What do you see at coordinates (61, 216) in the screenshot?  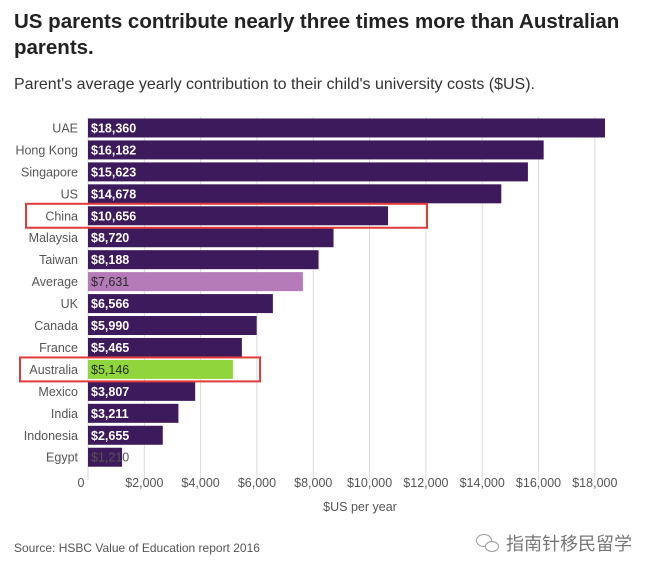 I see `category-label: China` at bounding box center [61, 216].